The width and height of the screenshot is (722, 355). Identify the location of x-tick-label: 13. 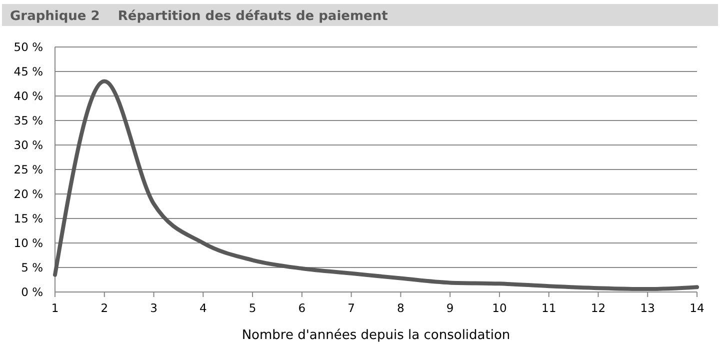
(647, 308).